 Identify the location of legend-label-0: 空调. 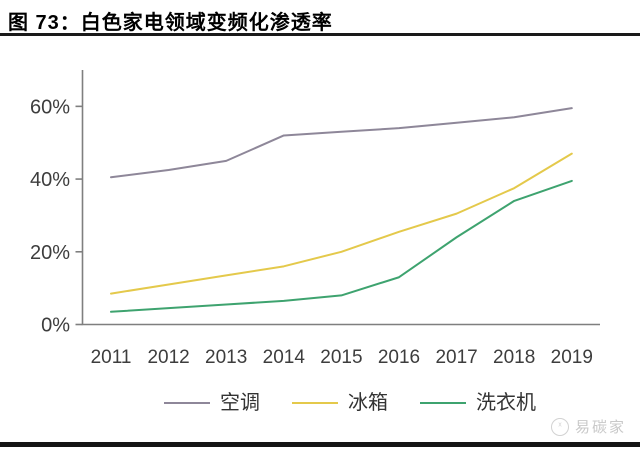
(240, 403).